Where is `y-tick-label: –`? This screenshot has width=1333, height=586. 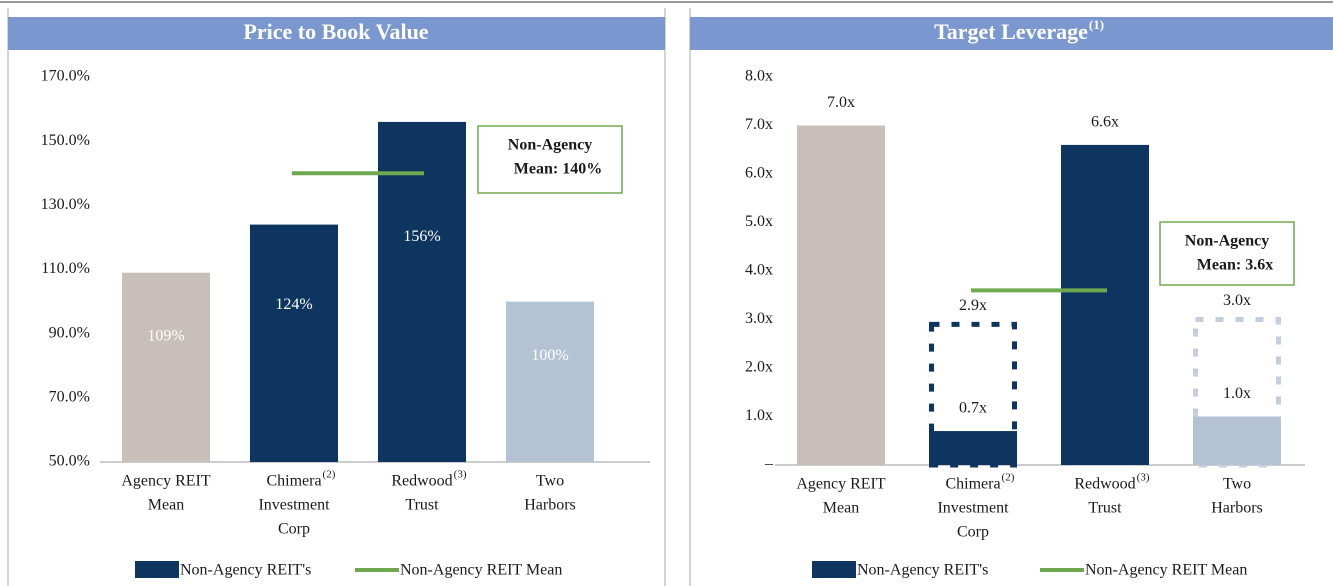
y-tick-label: – is located at coordinates (769, 464).